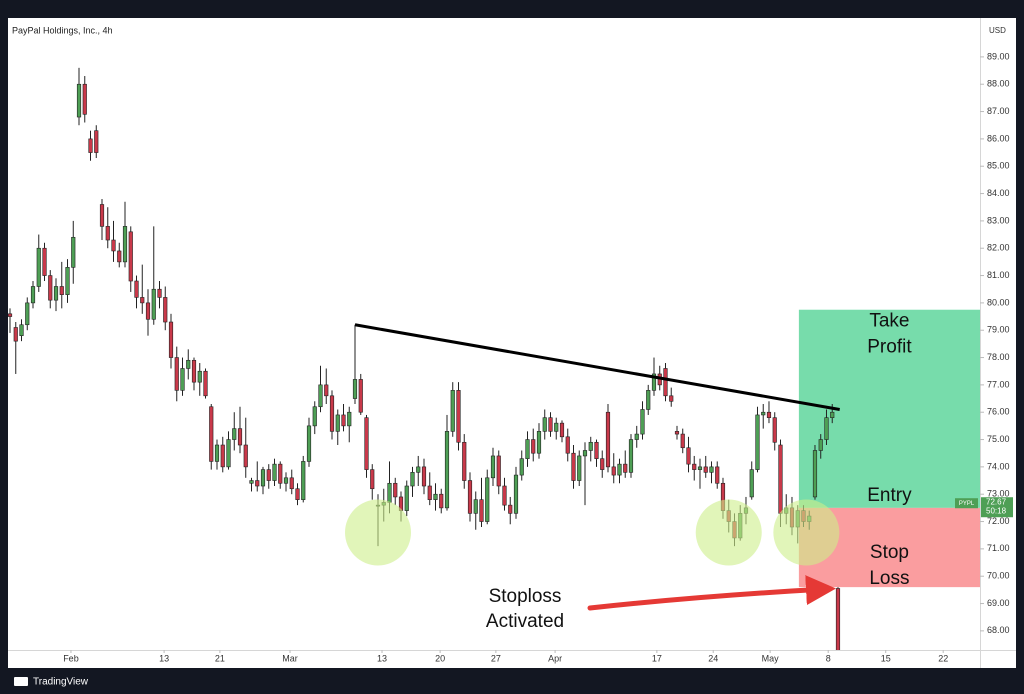 This screenshot has width=1024, height=694. What do you see at coordinates (997, 507) in the screenshot?
I see `price-tag` at bounding box center [997, 507].